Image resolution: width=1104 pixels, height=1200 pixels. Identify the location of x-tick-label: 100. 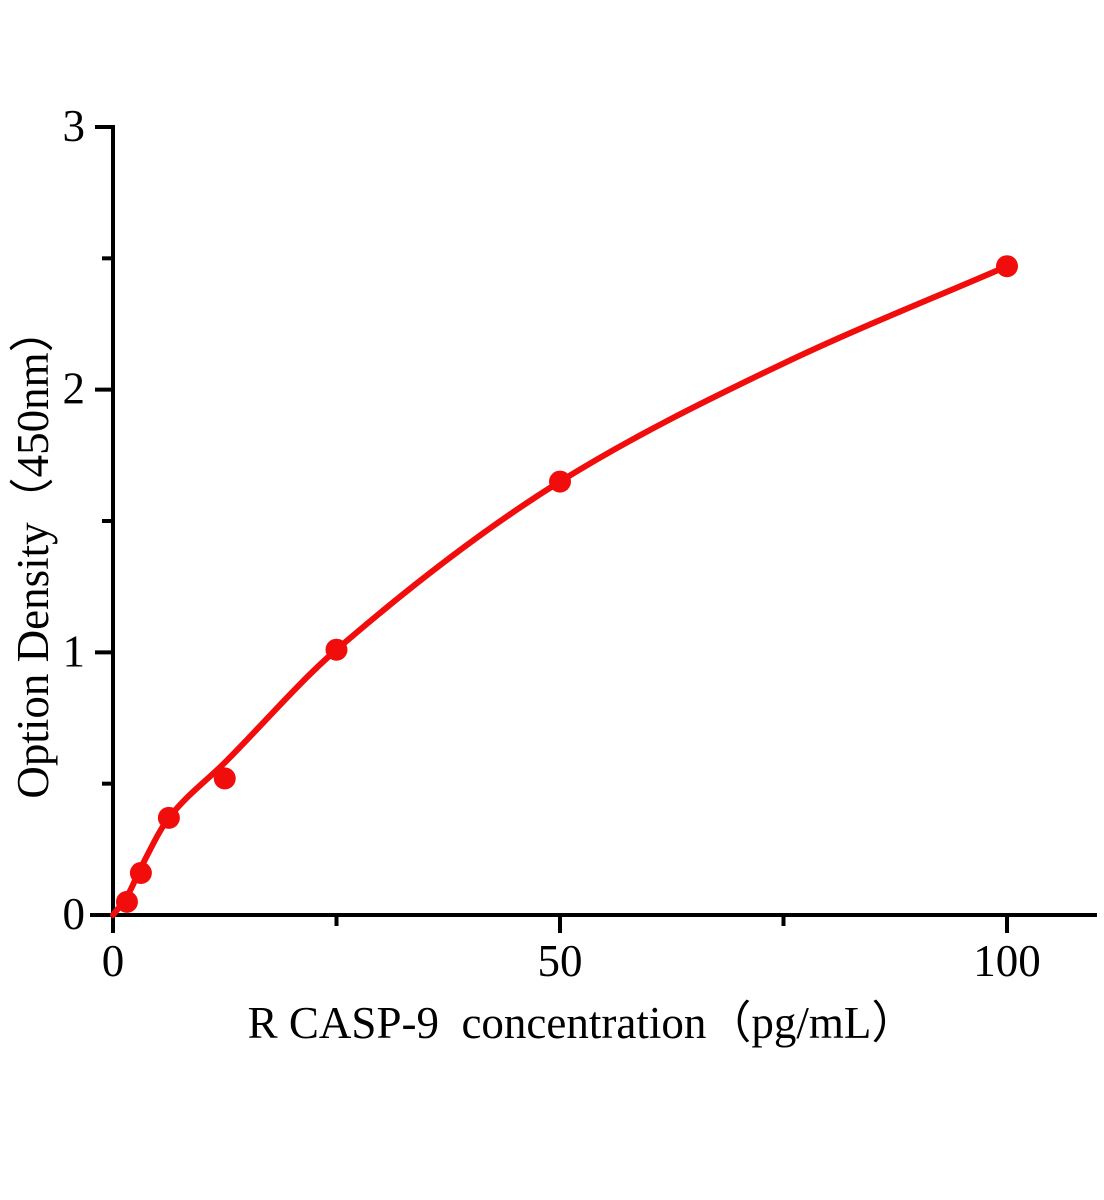
(1007, 961).